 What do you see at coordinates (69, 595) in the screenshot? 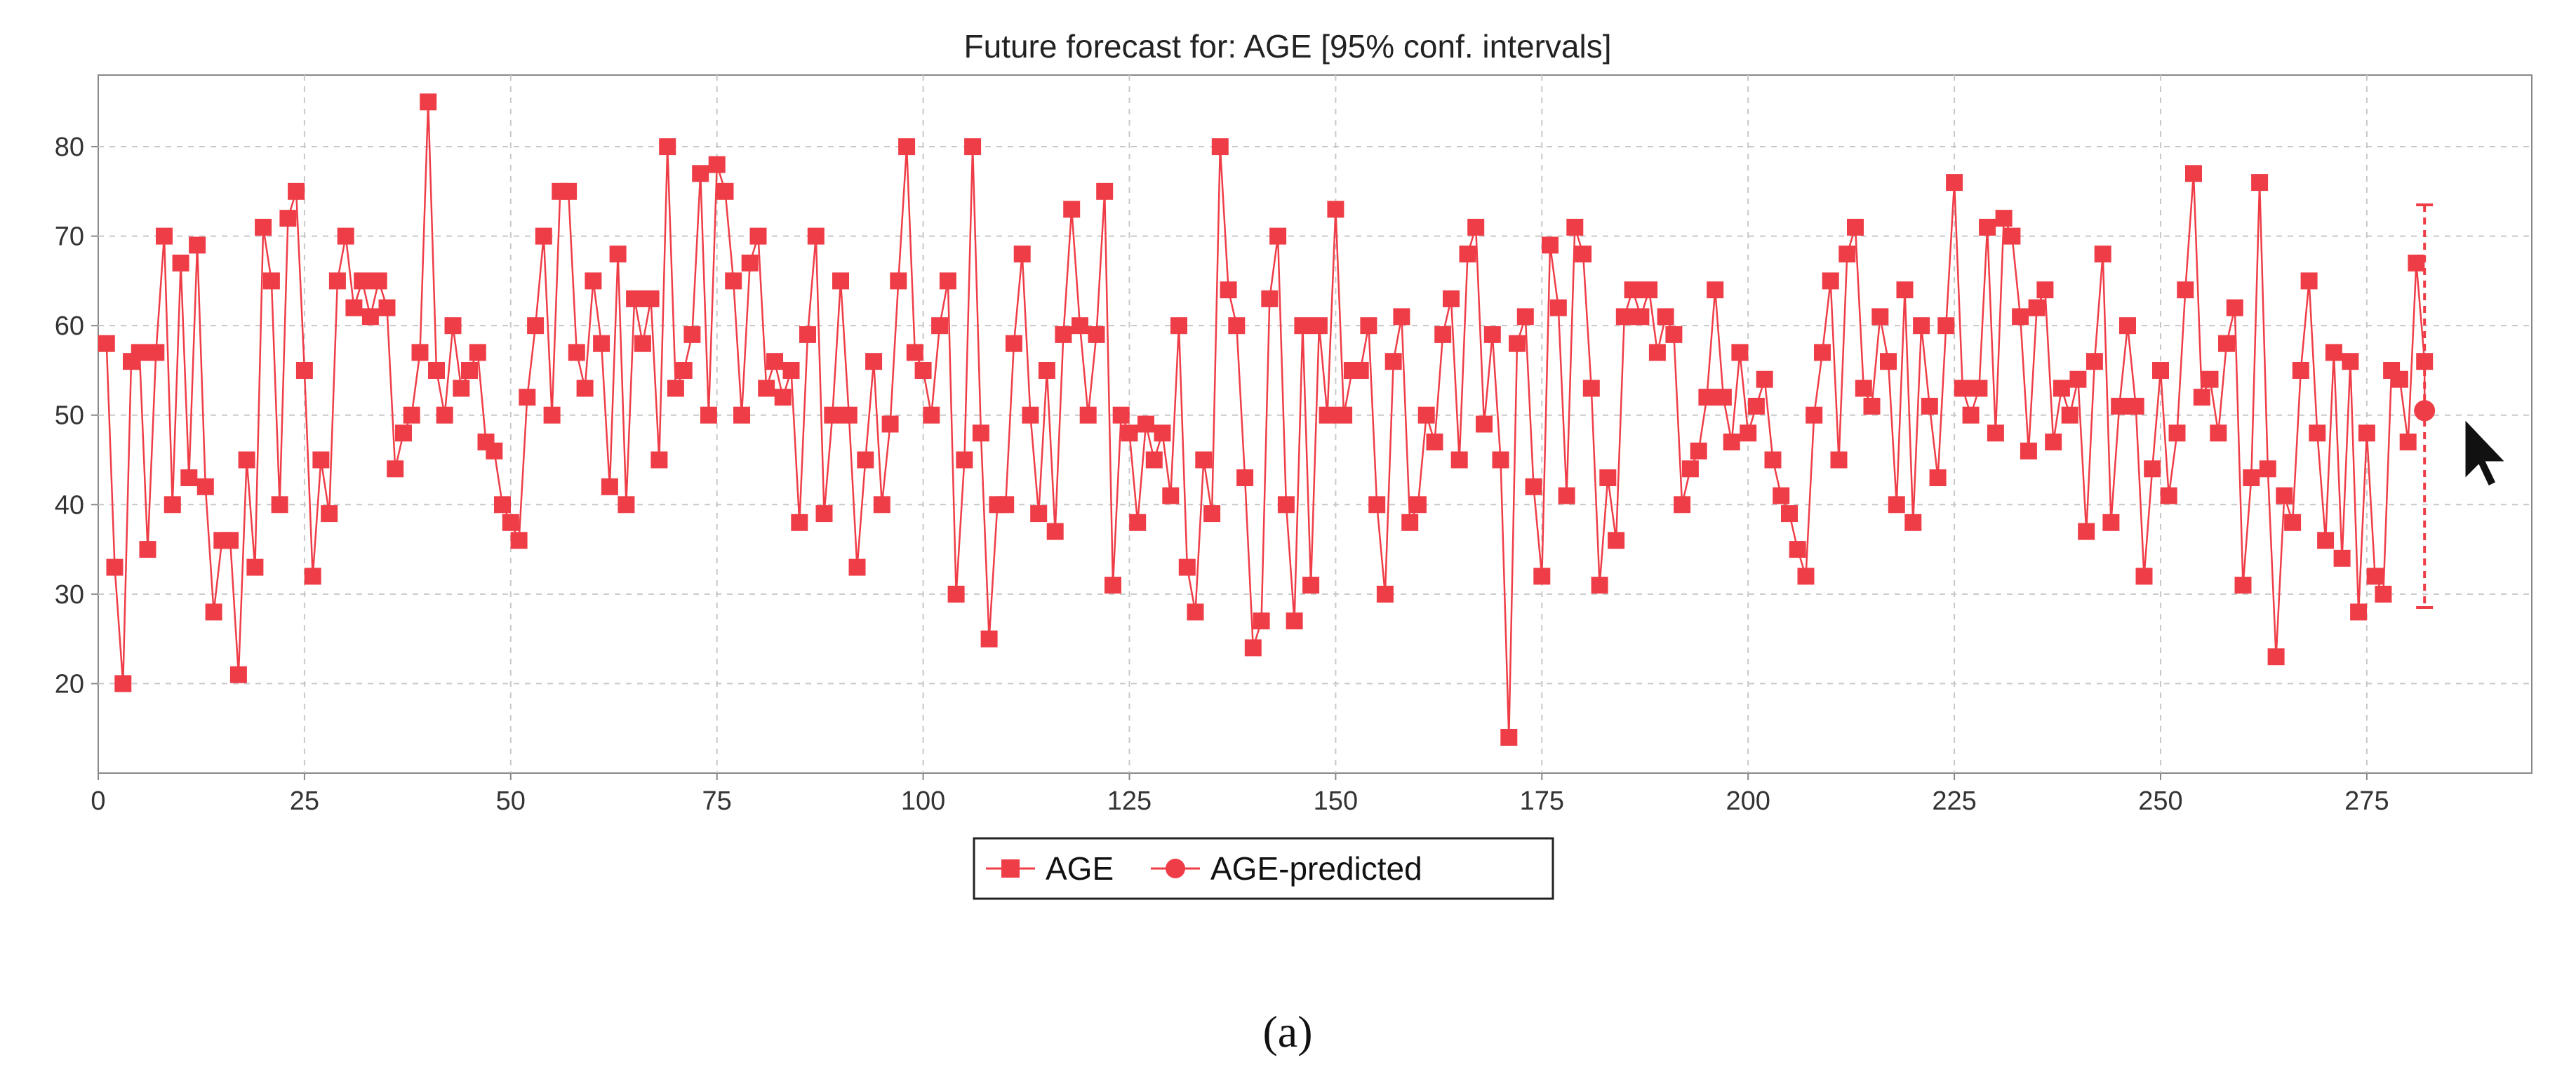
I see `y-tick-label: 30` at bounding box center [69, 595].